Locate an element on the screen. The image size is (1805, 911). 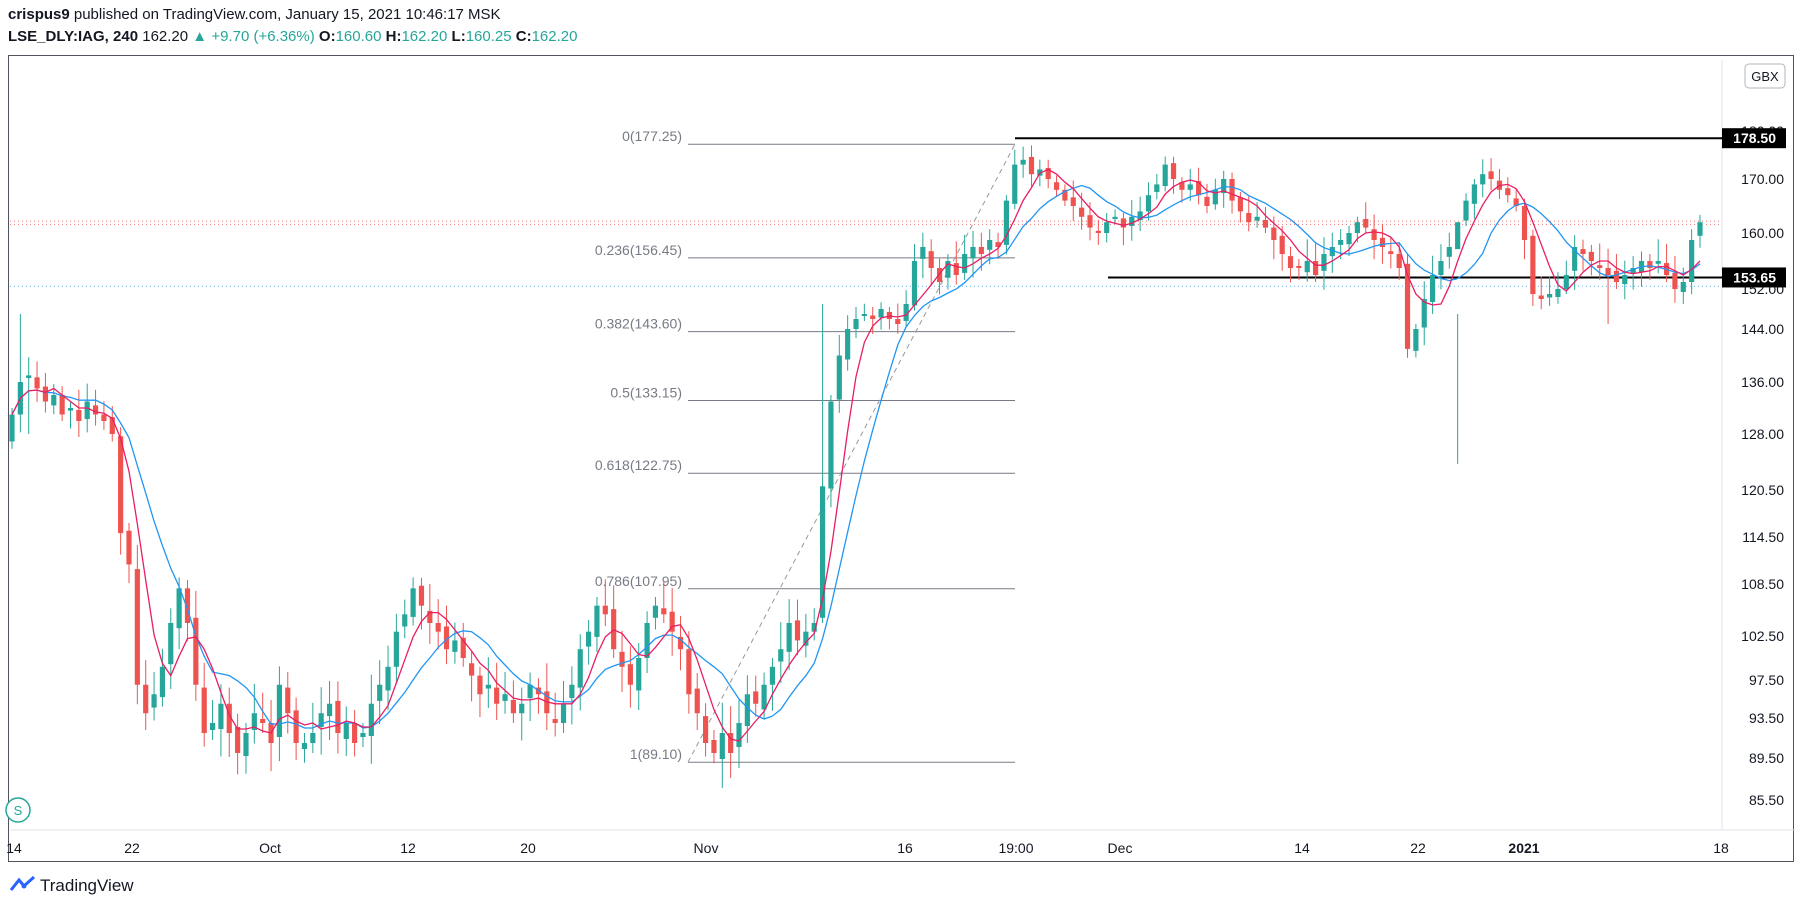
y-tick-label: 120.50 is located at coordinates (1762, 490).